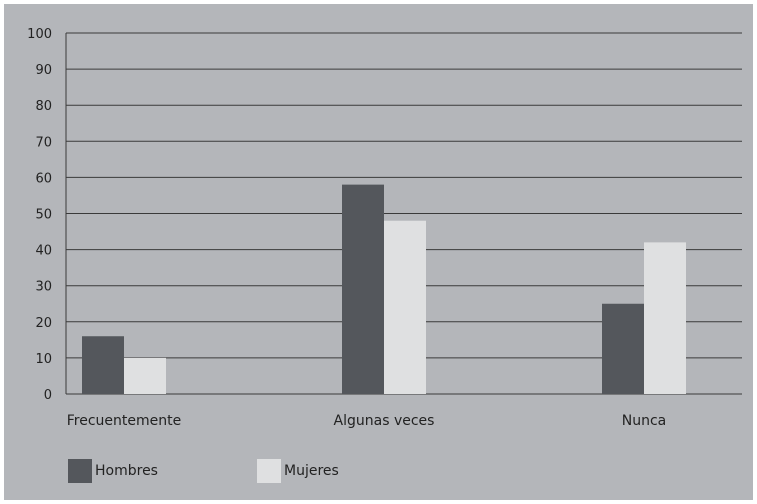  Describe the element at coordinates (43, 215) in the screenshot. I see `y-tick-label: 50` at that location.